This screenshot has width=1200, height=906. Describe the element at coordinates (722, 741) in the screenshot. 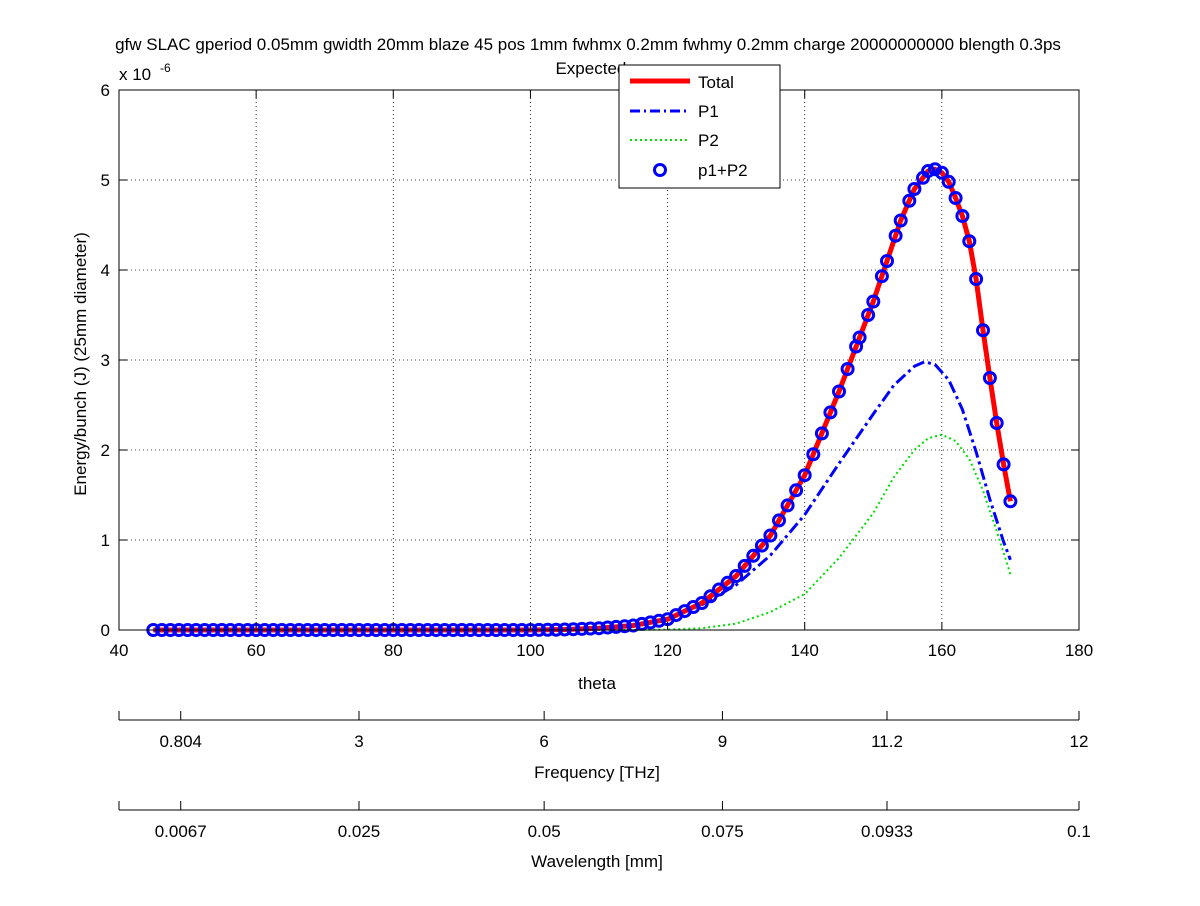

I see `secondary-tick-label: 9` at that location.